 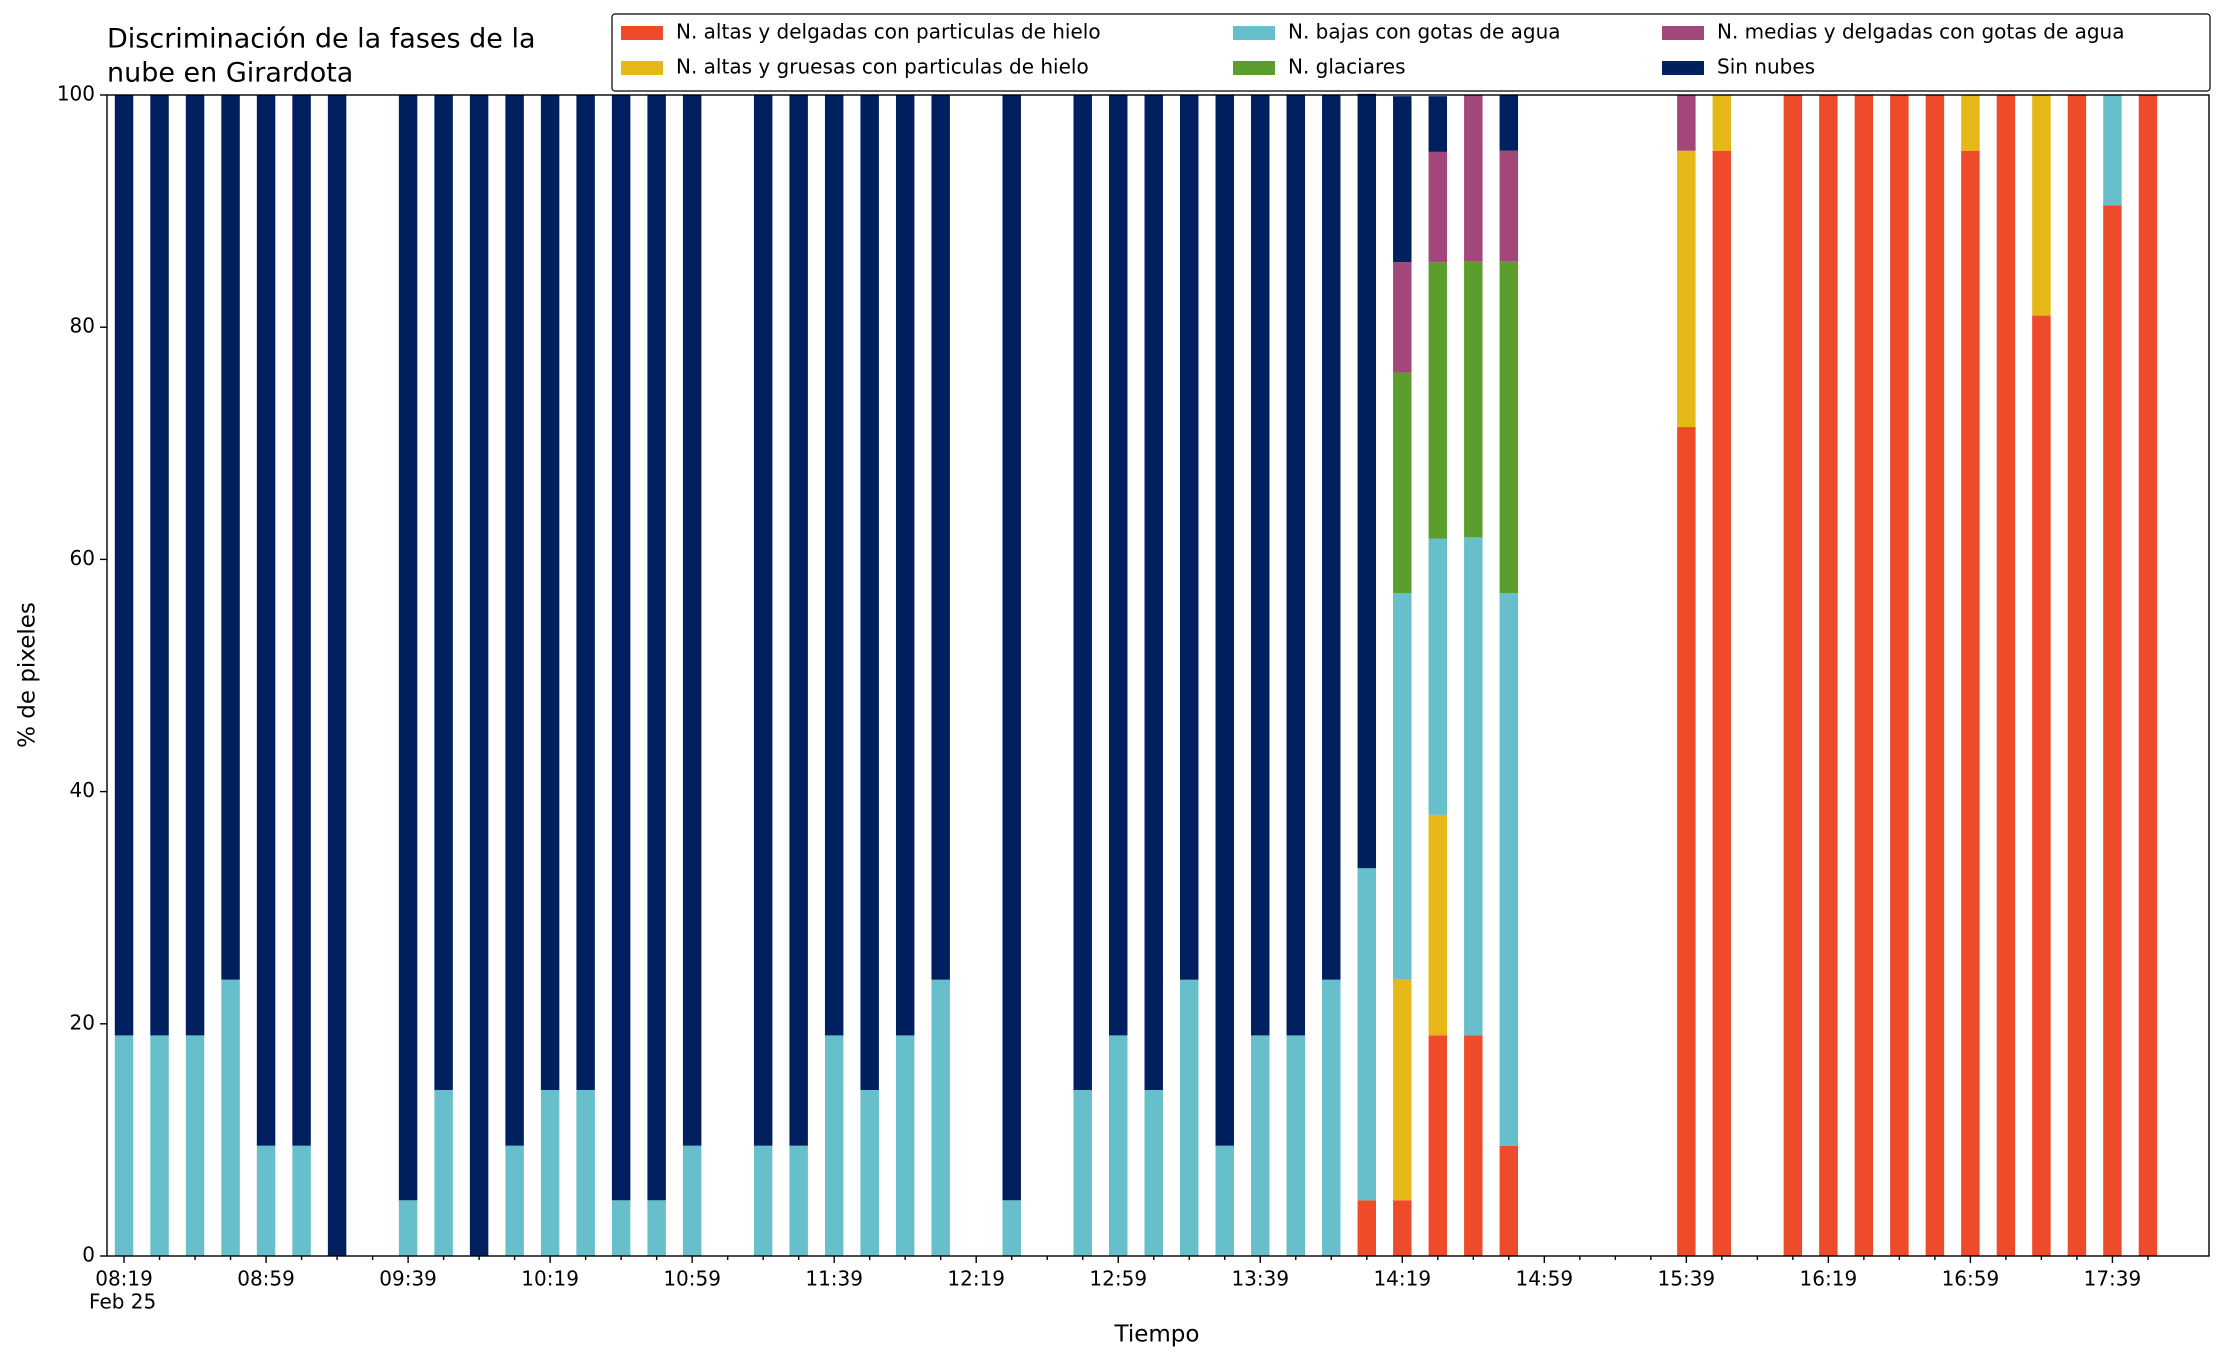 What do you see at coordinates (976, 1279) in the screenshot?
I see `x-tick-label: 12:19` at bounding box center [976, 1279].